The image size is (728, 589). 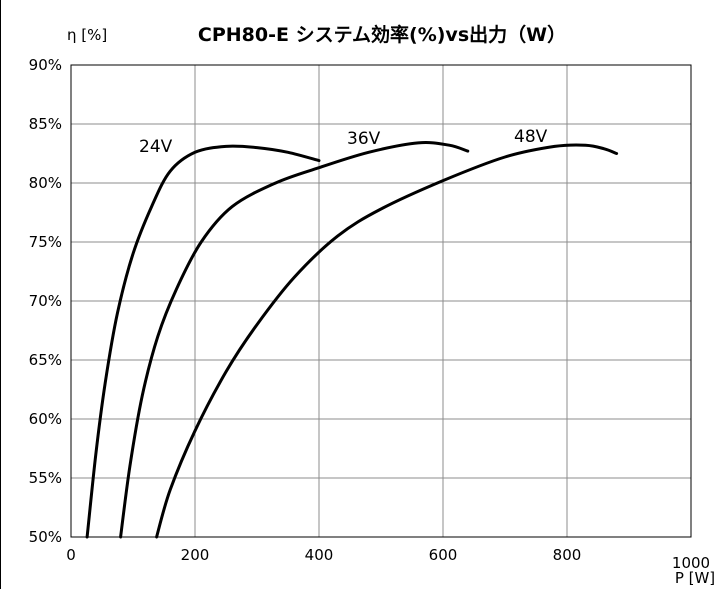 I want to click on y-tick-label: 70%, so click(x=45, y=301).